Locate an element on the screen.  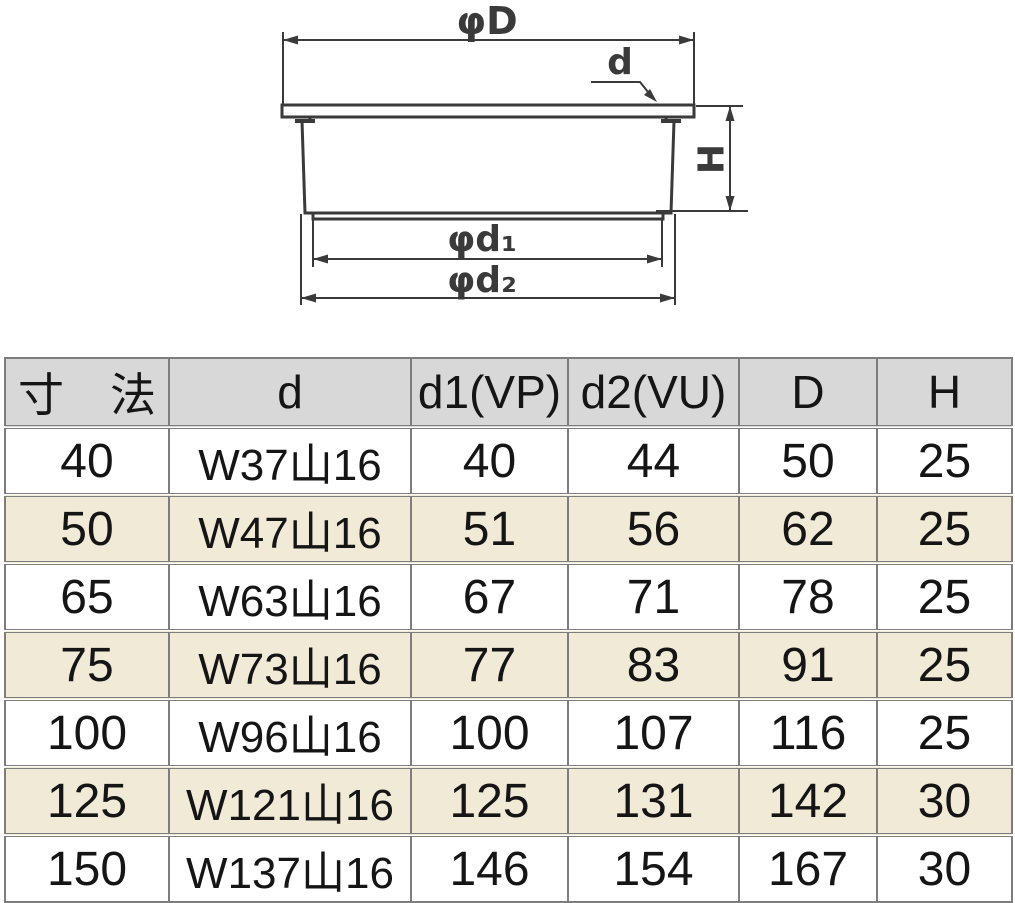
cell-thread: W137山16 is located at coordinates (290, 868).